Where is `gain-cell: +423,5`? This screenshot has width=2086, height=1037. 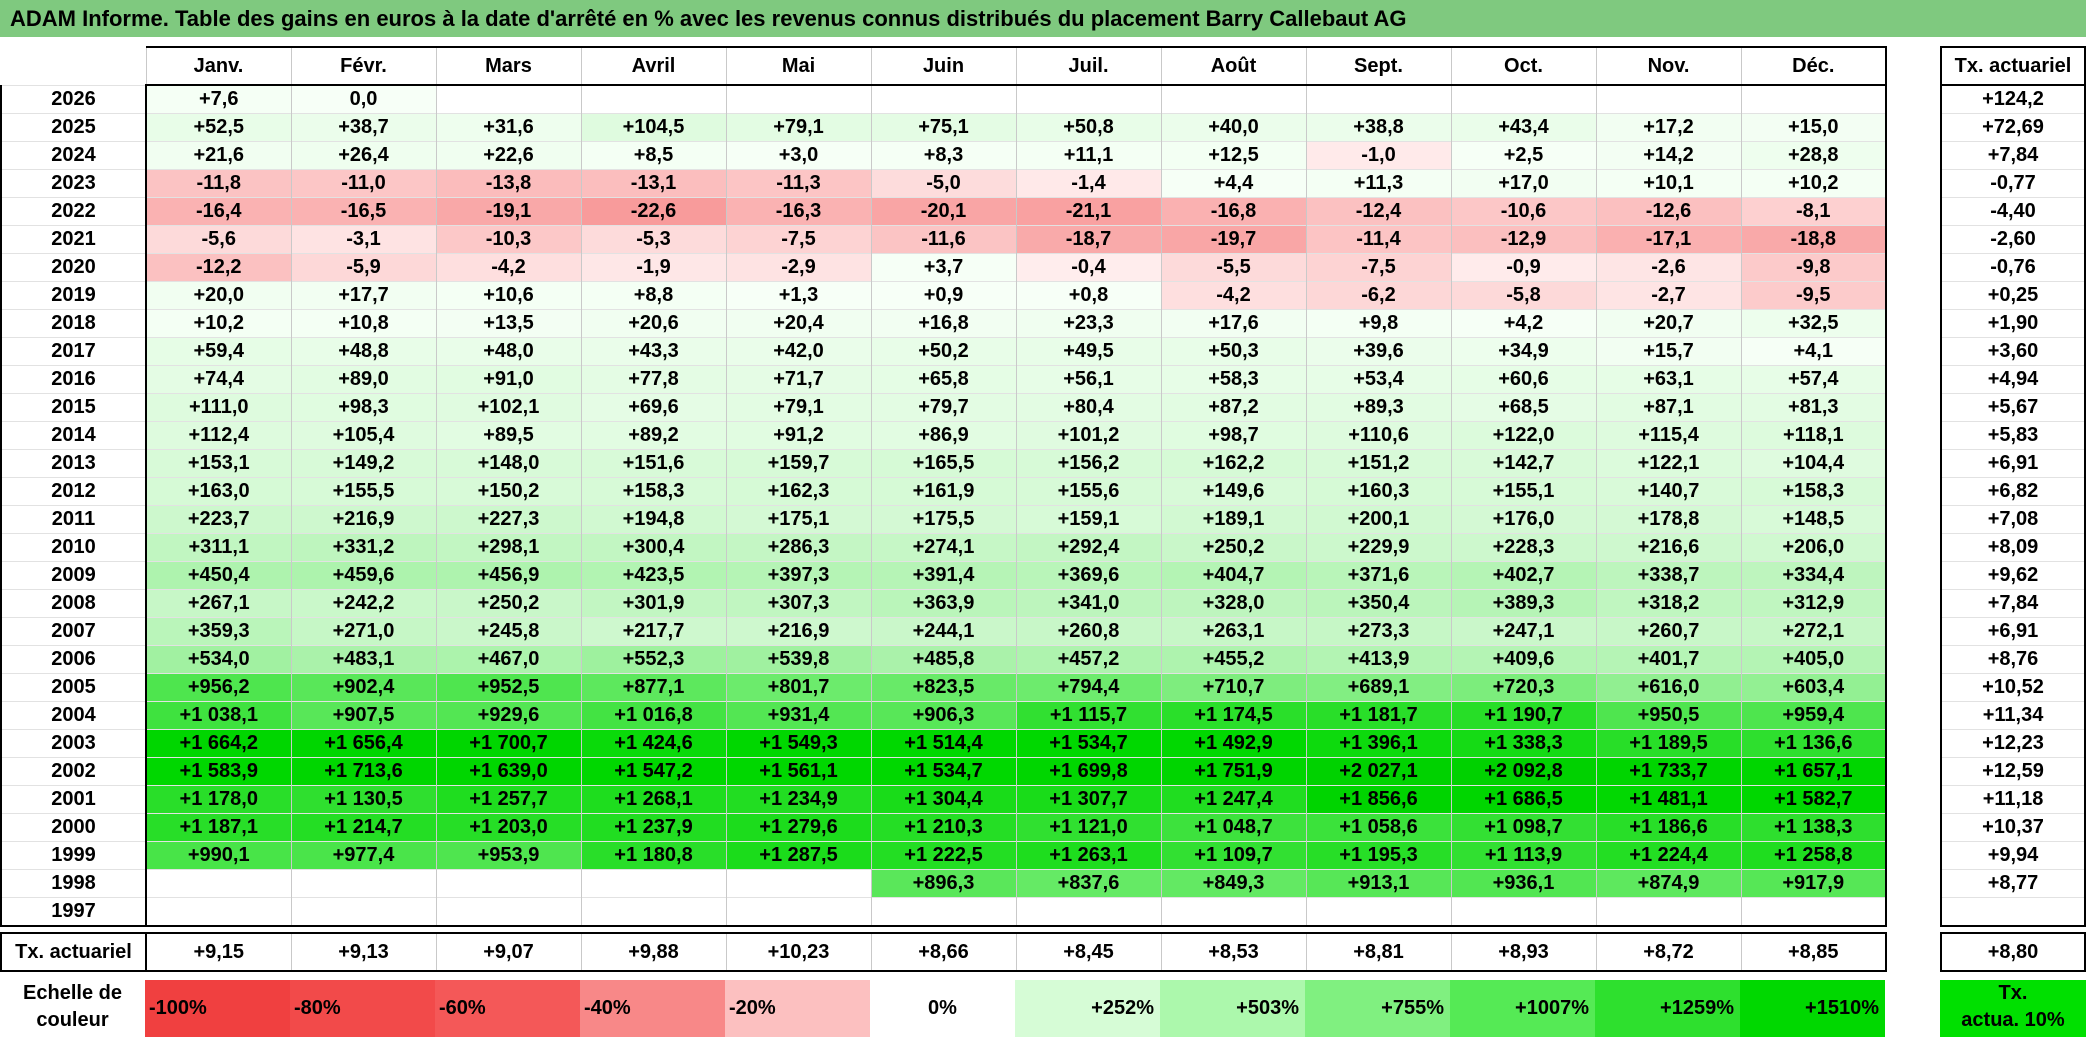 gain-cell: +423,5 is located at coordinates (653, 575).